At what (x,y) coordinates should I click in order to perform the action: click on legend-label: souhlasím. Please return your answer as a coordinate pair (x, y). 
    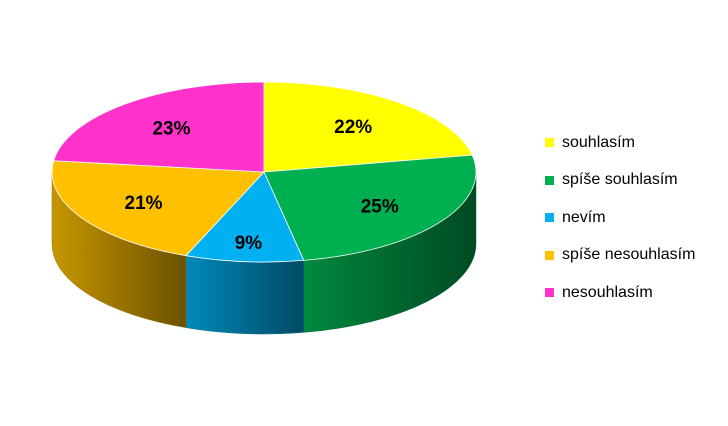
    Looking at the image, I should click on (598, 142).